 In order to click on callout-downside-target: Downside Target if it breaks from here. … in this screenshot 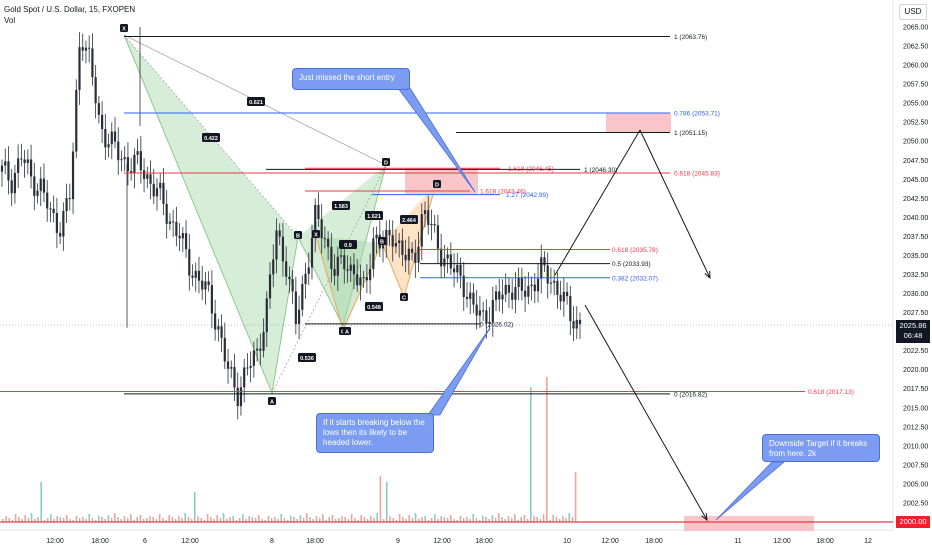, I will do `click(821, 448)`.